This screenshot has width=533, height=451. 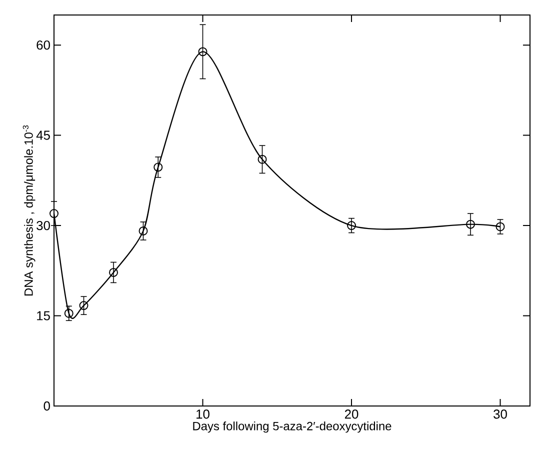 What do you see at coordinates (29, 210) in the screenshot?
I see `y-axis-title: DNA synthesis , dpm/μmole.10$^{-3}$` at bounding box center [29, 210].